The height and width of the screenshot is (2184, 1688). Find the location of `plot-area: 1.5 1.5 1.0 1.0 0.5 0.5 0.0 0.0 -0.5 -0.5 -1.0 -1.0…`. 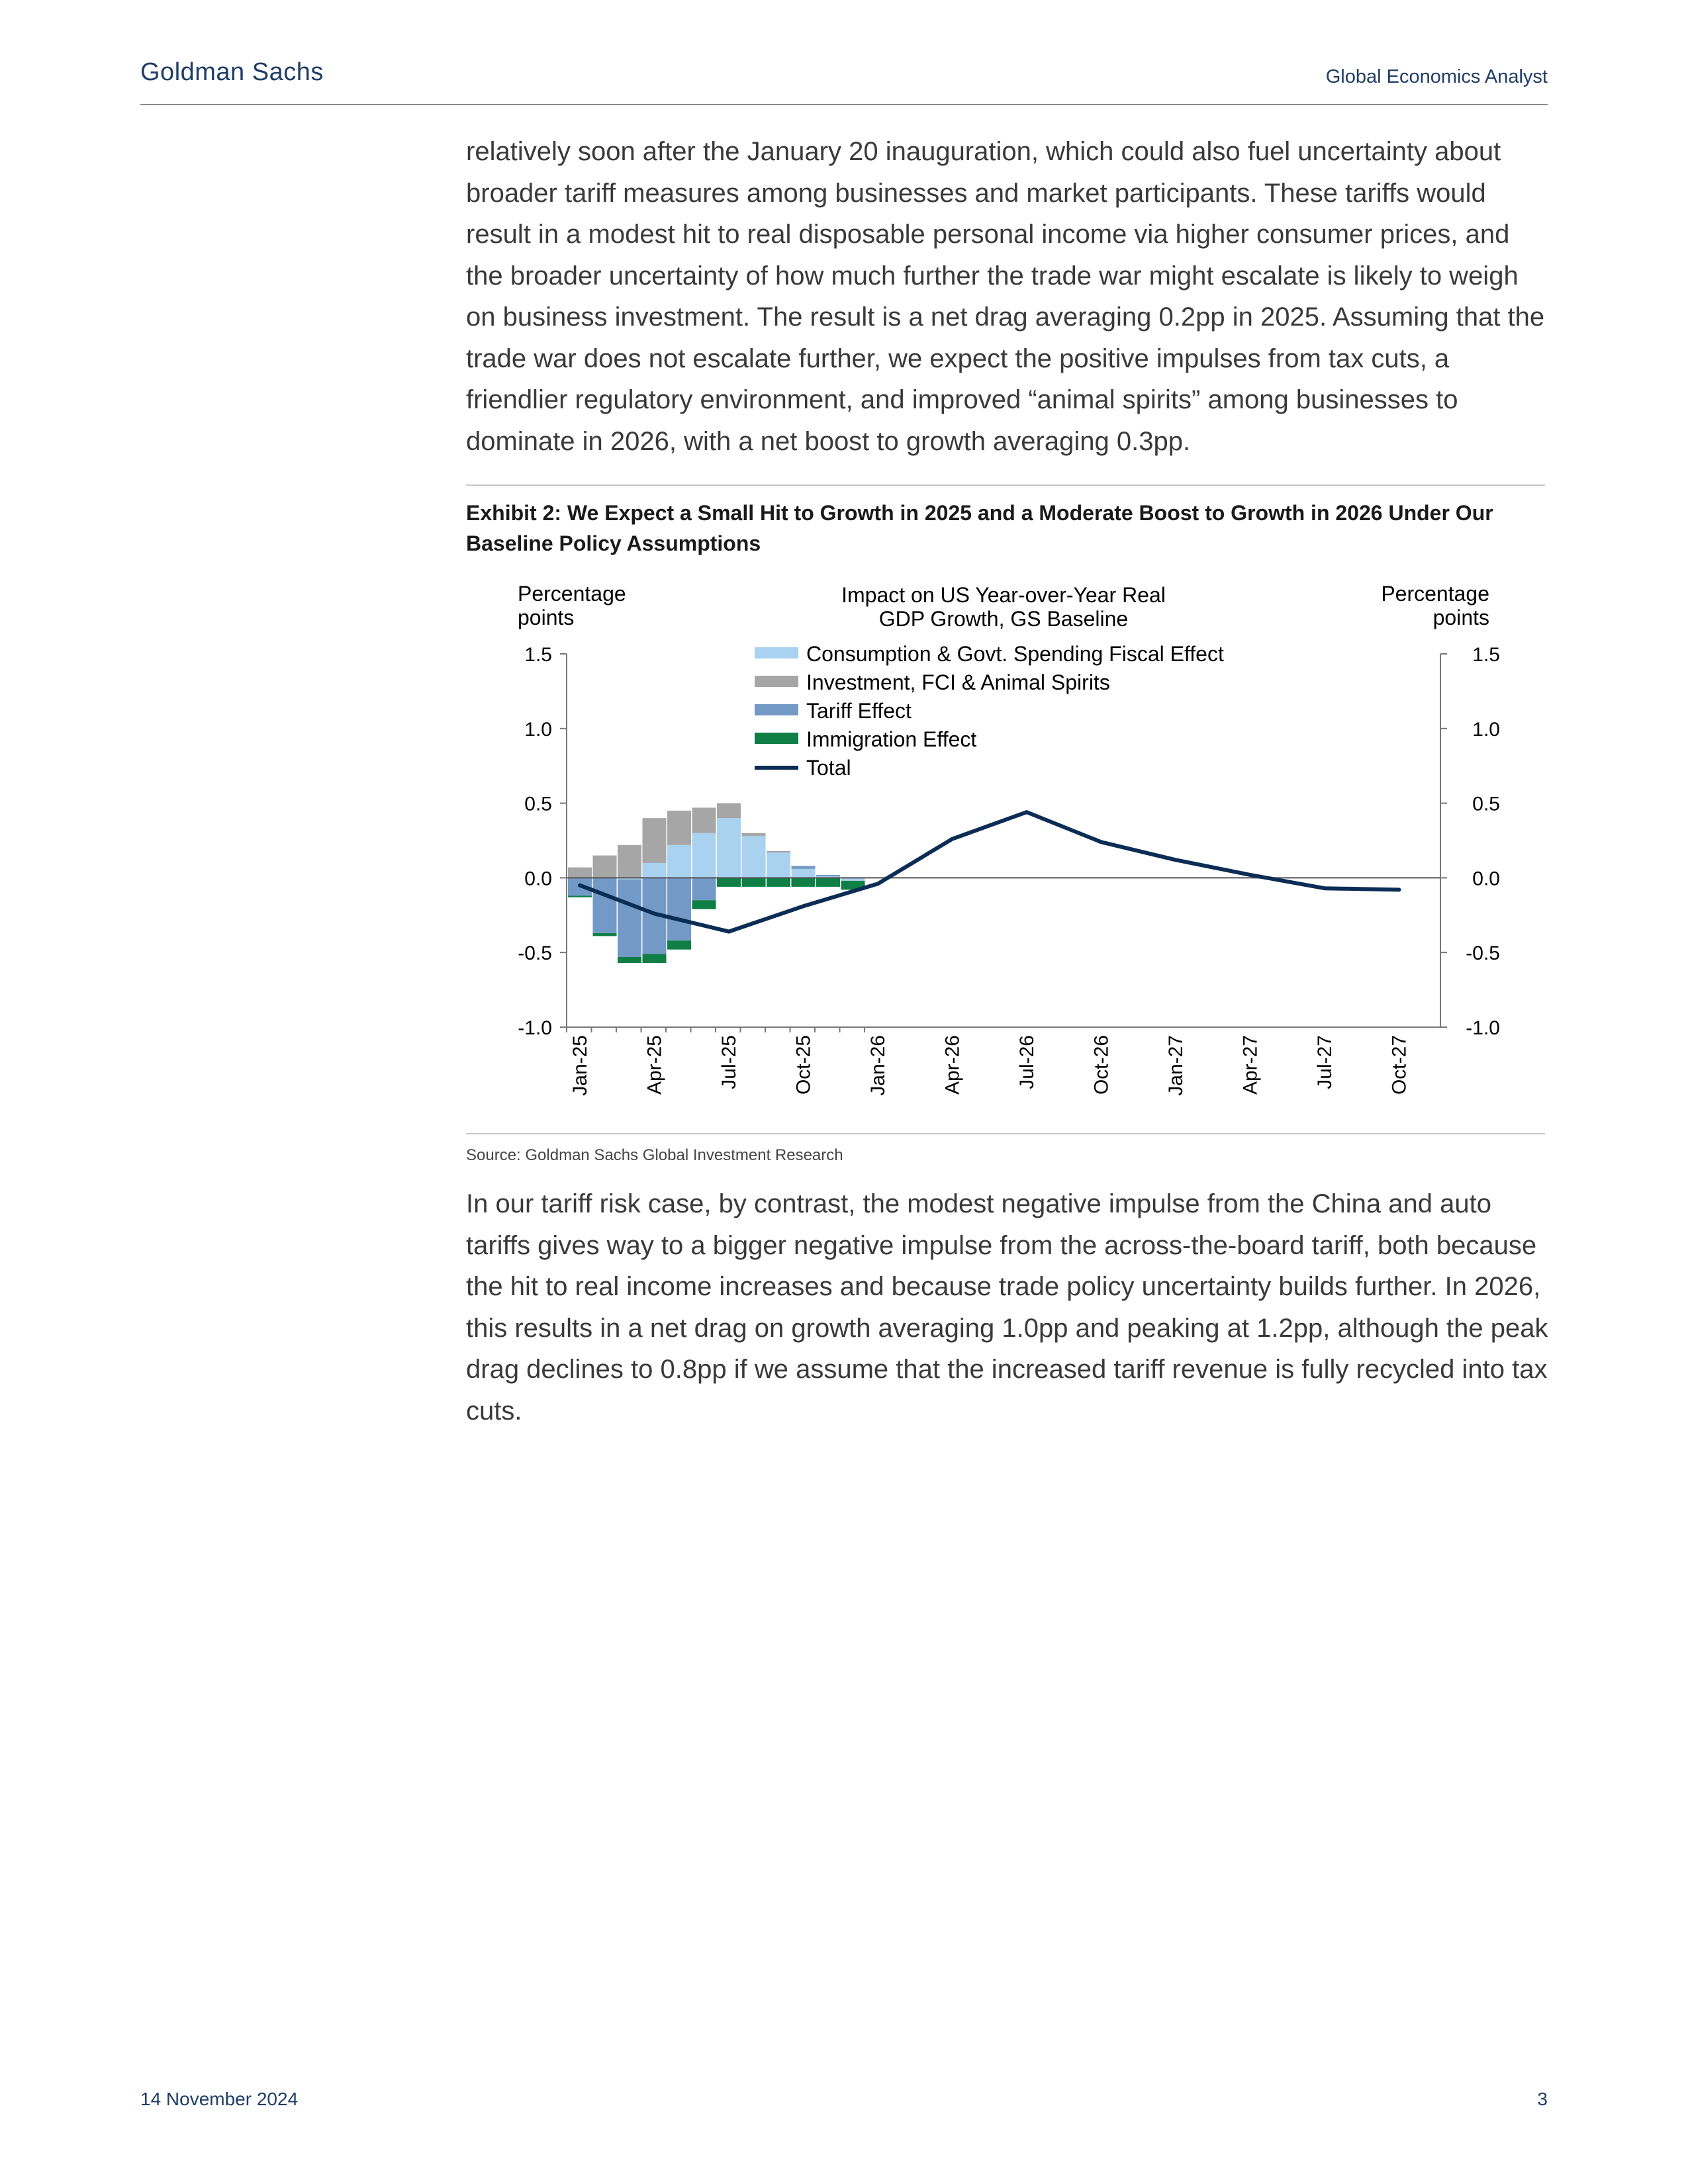

plot-area: 1.5 1.5 1.0 1.0 0.5 0.5 0.0 0.0 -0.5 -0.5 -1.0 -1.0… is located at coordinates (1009, 870).